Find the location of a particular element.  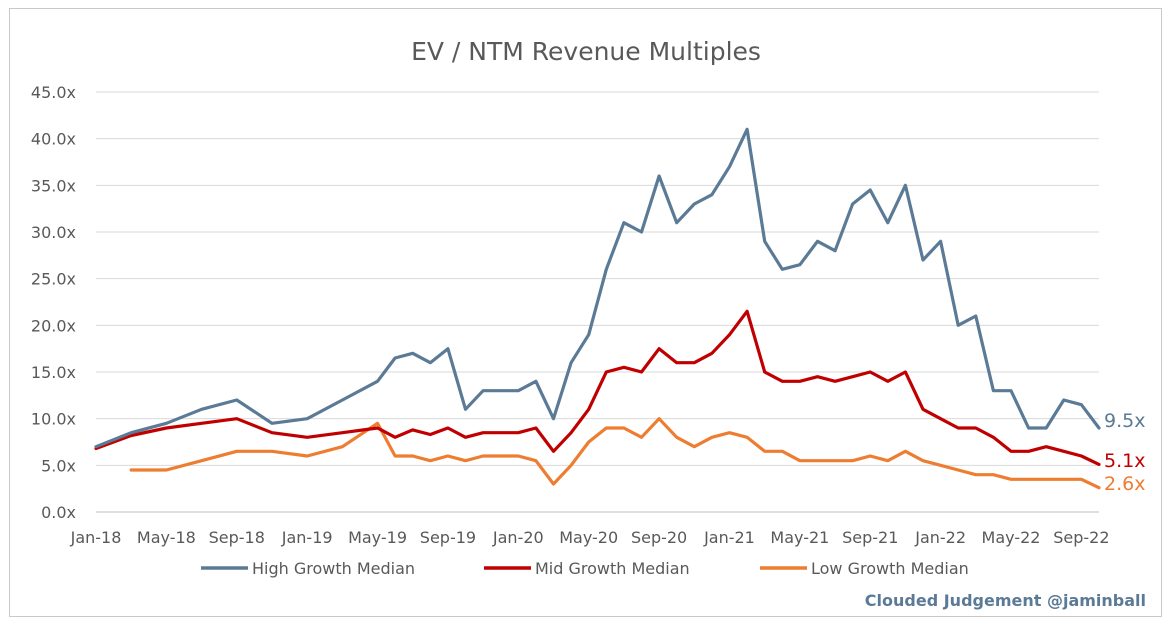

y-tick-label: 30.0x is located at coordinates (53, 232).